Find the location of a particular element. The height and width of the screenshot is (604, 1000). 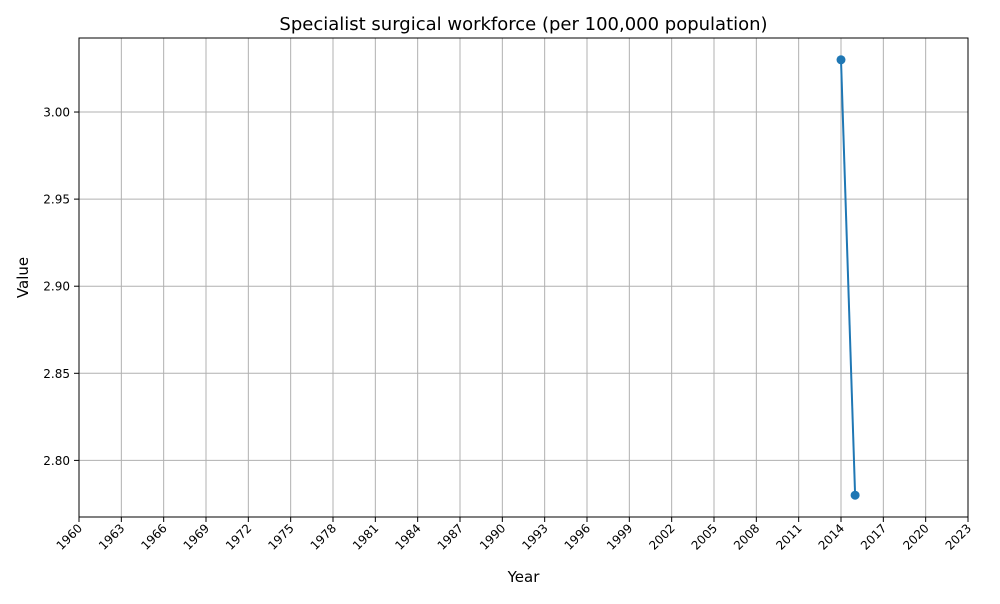

x-tick-label: 1999 is located at coordinates (619, 536).